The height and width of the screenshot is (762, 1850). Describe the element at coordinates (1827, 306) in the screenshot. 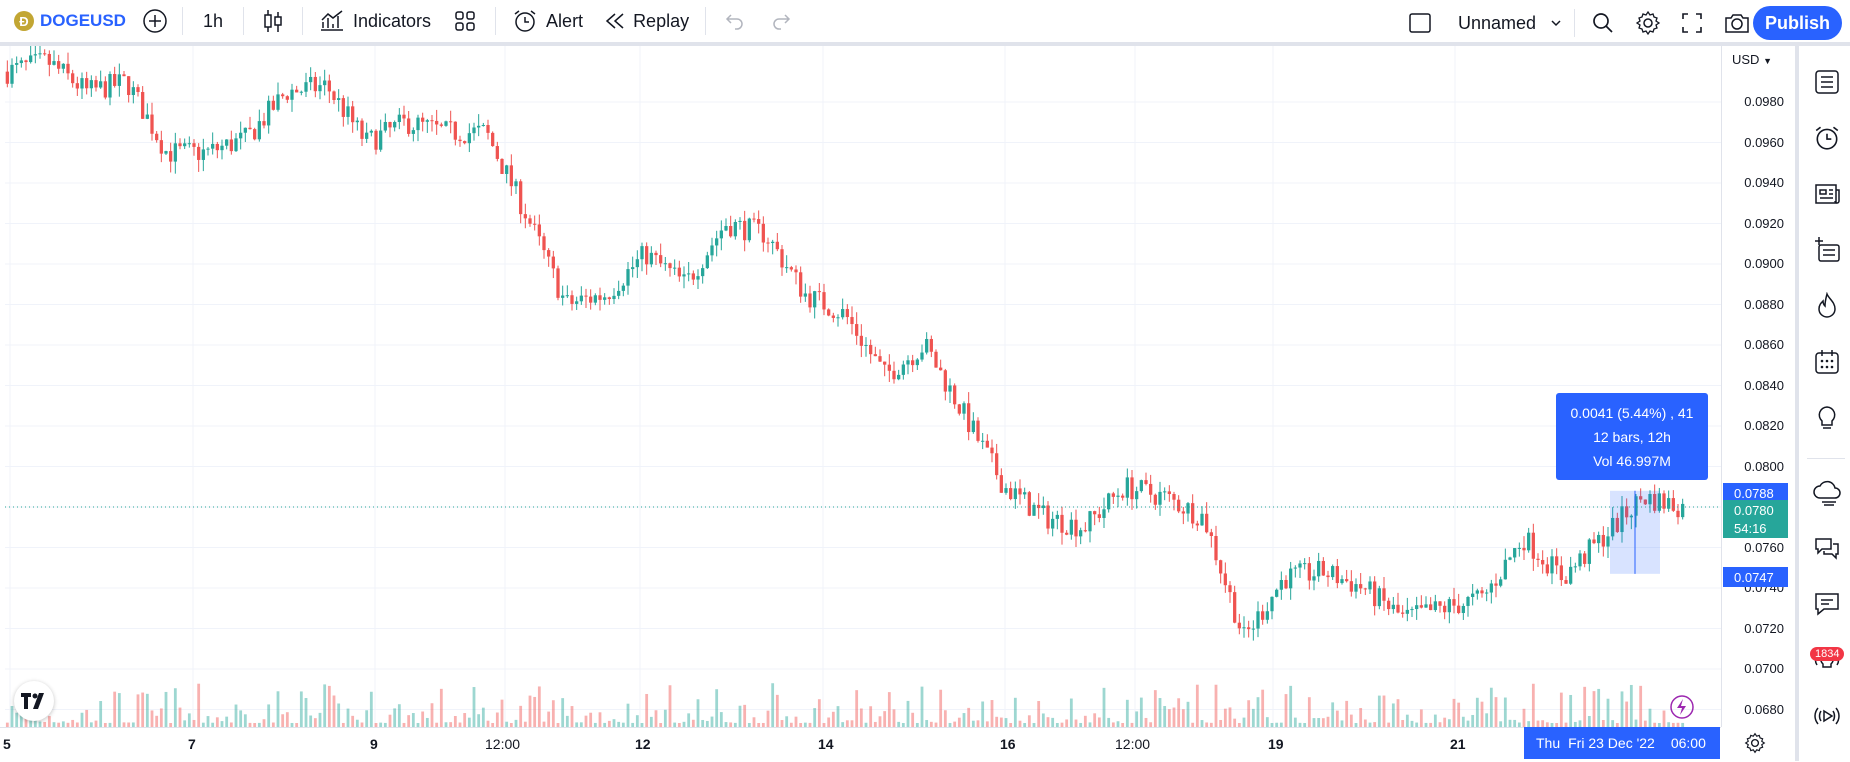

I see `hotlists-button` at that location.